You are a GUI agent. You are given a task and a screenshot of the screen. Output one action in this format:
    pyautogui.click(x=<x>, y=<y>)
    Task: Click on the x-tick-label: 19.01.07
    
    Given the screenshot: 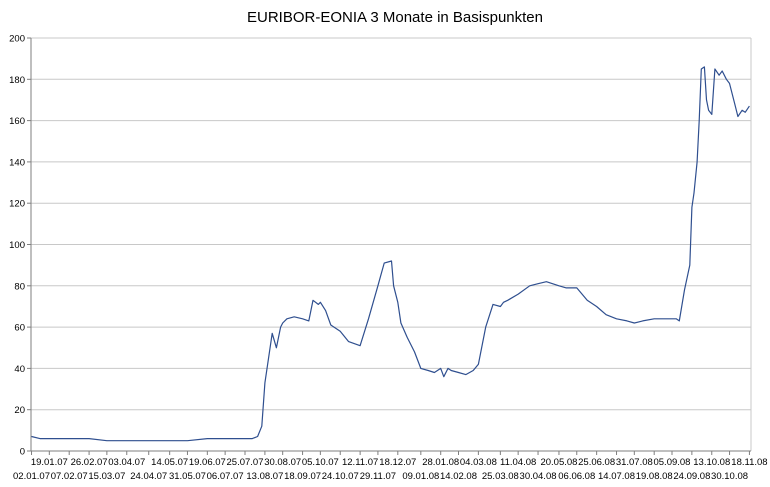 What is the action you would take?
    pyautogui.click(x=49, y=462)
    